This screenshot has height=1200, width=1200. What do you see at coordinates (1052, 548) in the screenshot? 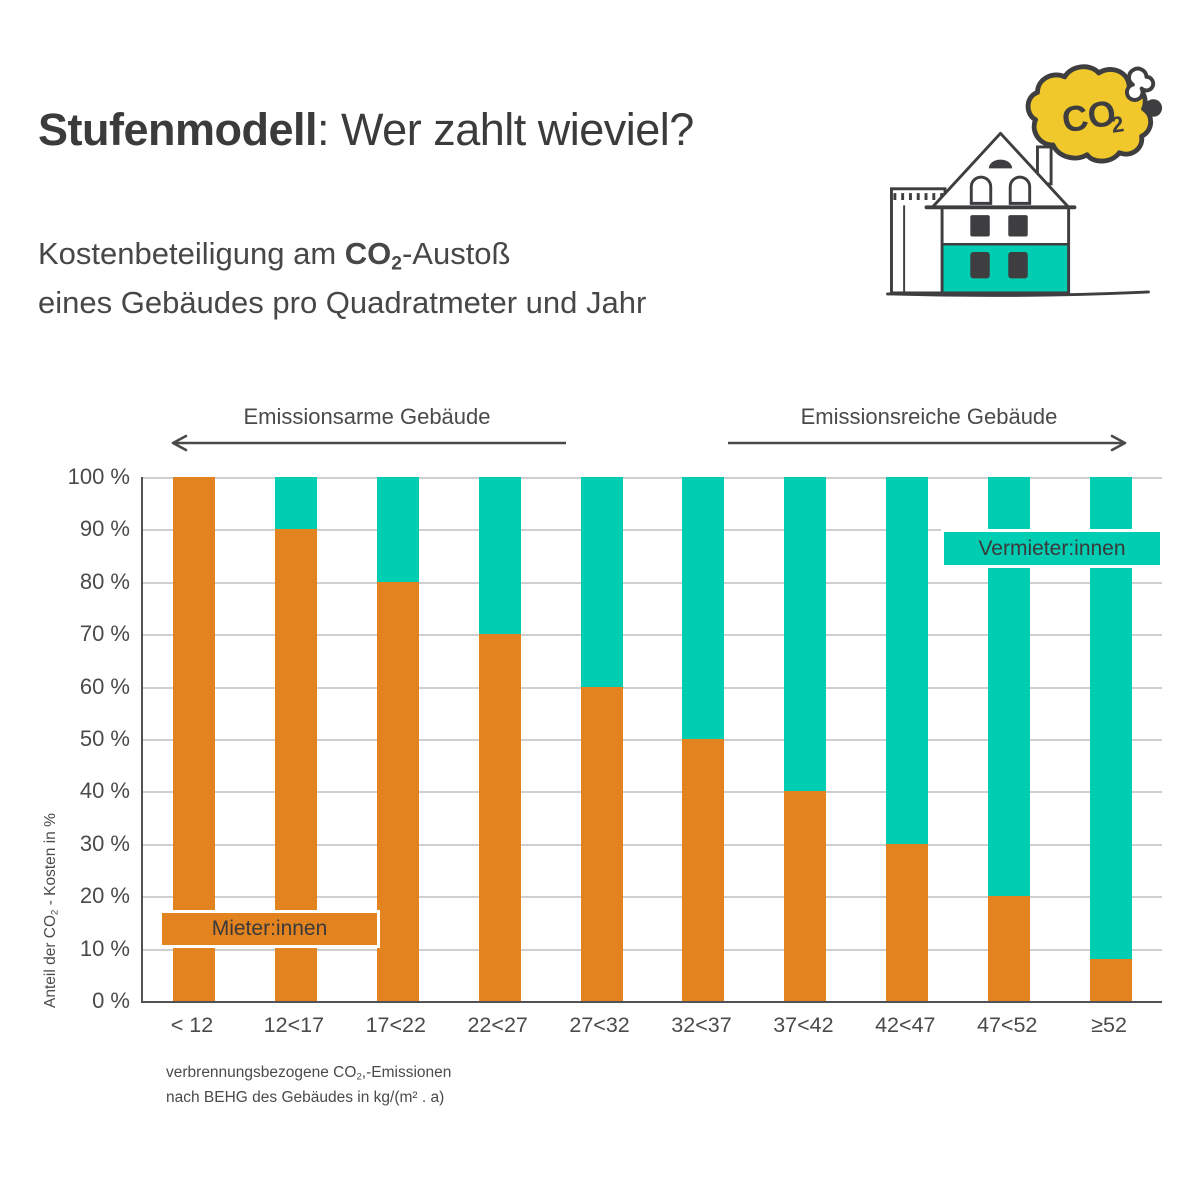
I see `series-label-vermieter: Vermieter:innen` at bounding box center [1052, 548].